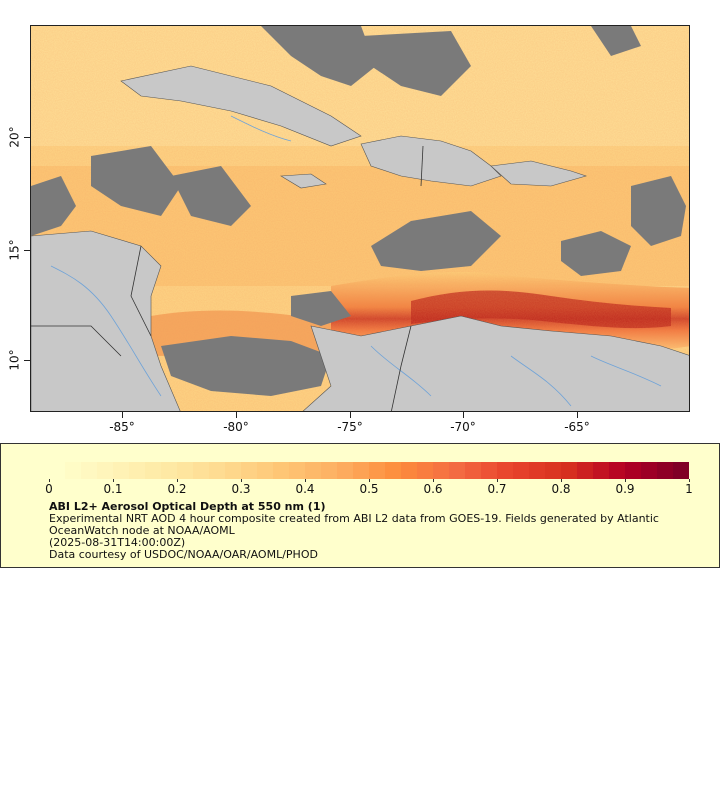 This screenshot has height=800, width=720. I want to click on colorbar-tick-label: 0.5, so click(369, 489).